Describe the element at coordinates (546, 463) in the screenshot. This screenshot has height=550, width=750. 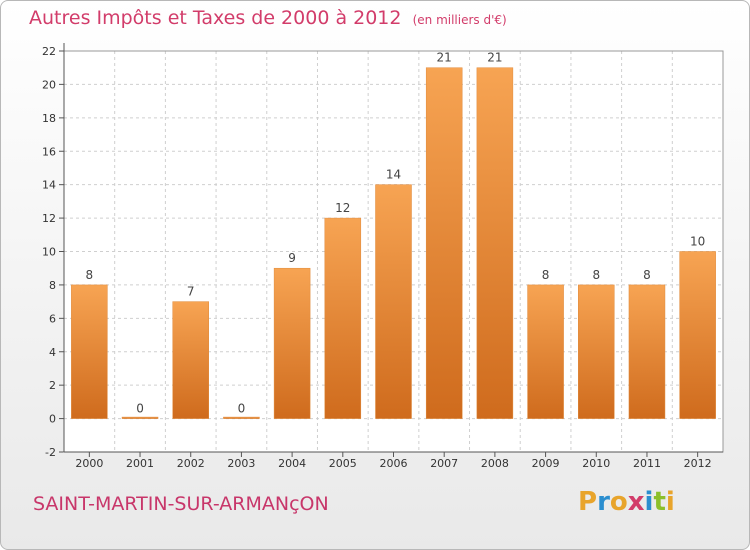
I see `x-tick-label: 2009` at that location.